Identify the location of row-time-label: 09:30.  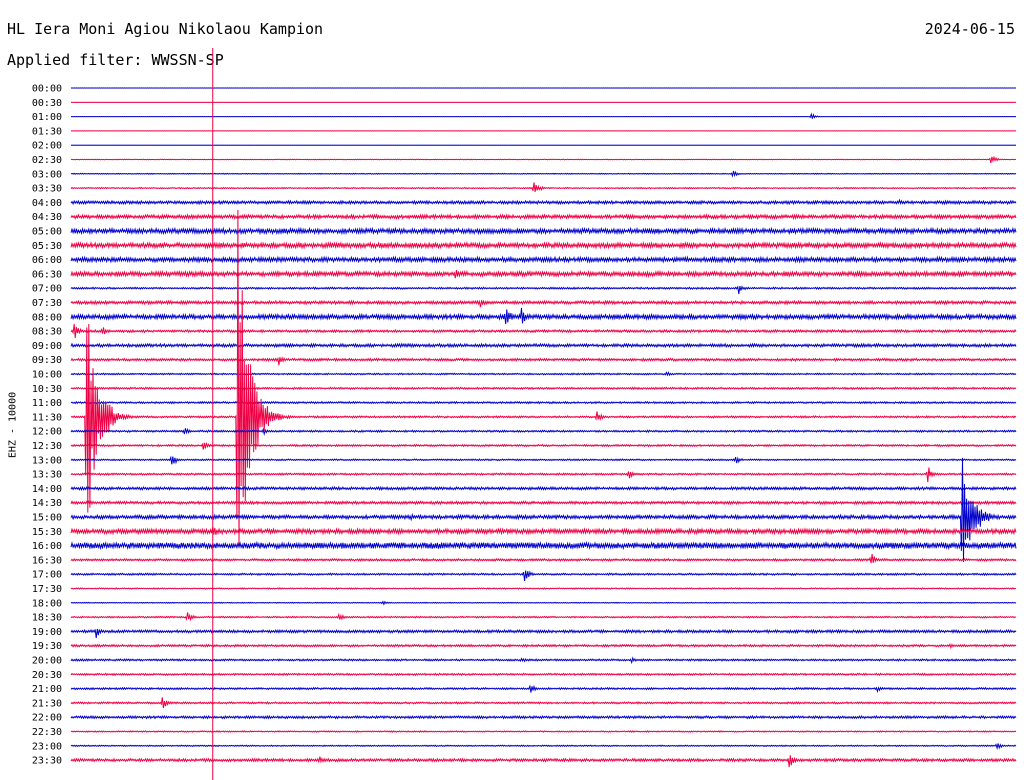
(47, 360).